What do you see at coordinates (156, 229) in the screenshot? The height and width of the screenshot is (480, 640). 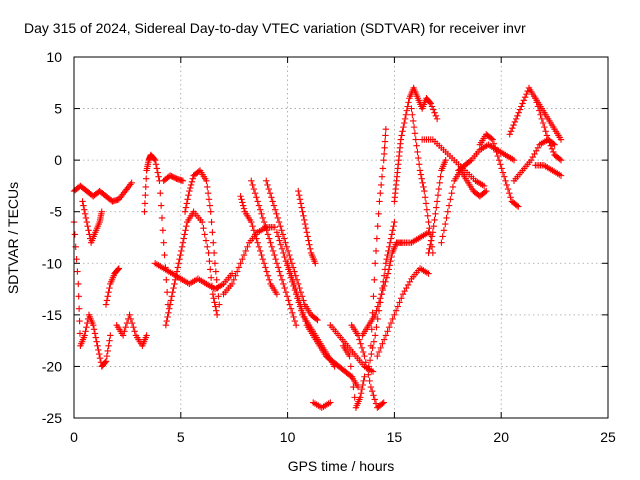 I see `series-sat-f` at bounding box center [156, 229].